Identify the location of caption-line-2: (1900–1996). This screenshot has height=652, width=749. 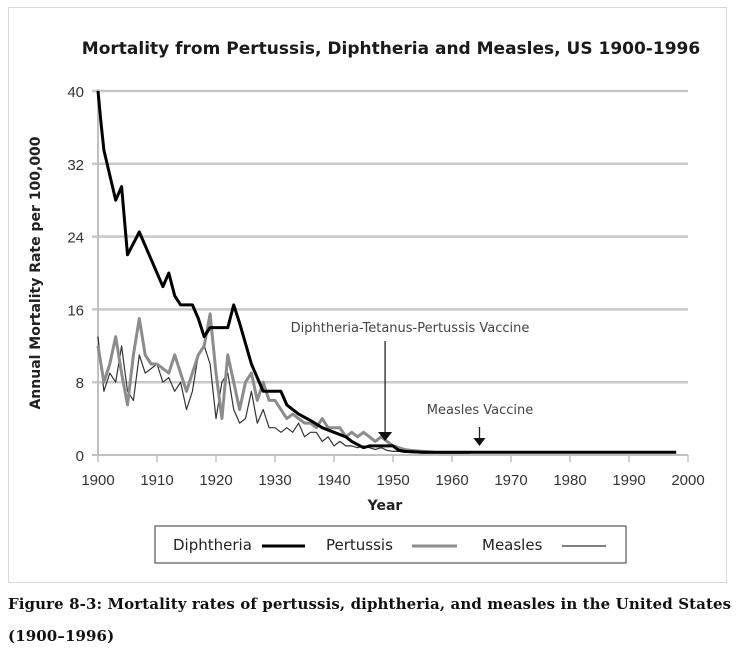
(61, 636).